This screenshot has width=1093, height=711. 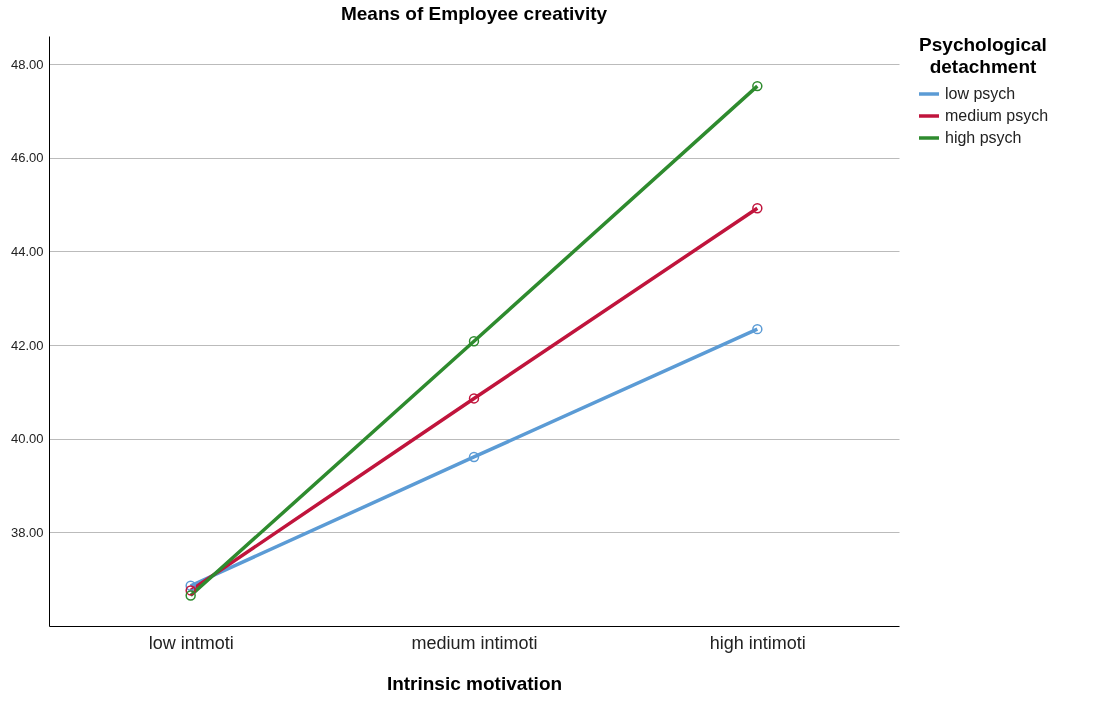 What do you see at coordinates (474, 683) in the screenshot?
I see `x-axis-title: Intrinsic motivation` at bounding box center [474, 683].